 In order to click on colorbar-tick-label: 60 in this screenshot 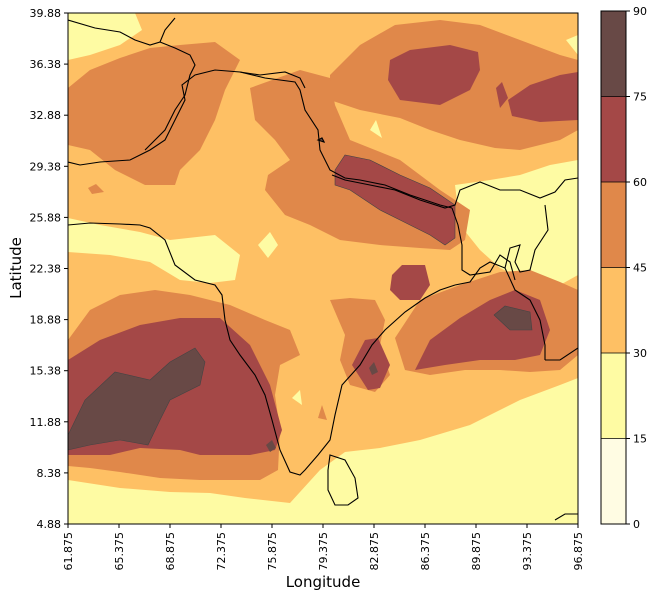, I will do `click(640, 182)`.